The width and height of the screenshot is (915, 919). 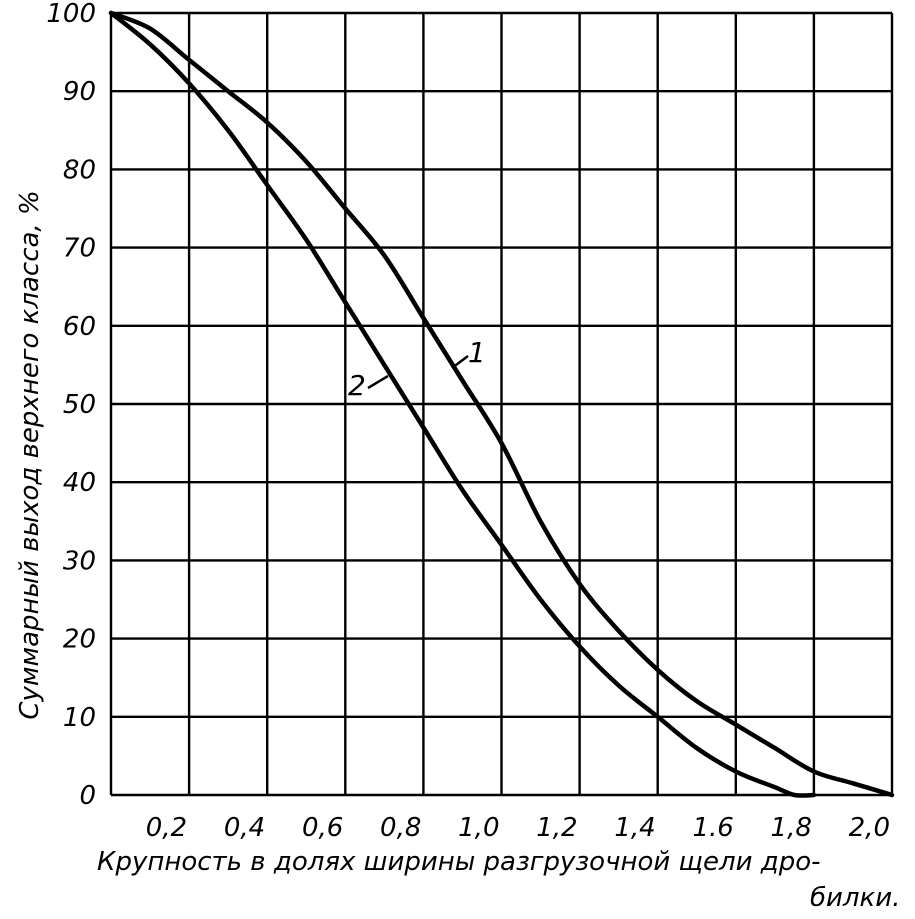 What do you see at coordinates (30, 454) in the screenshot?
I see `y-axis-title: Суммарный выход верхнего класса, %` at bounding box center [30, 454].